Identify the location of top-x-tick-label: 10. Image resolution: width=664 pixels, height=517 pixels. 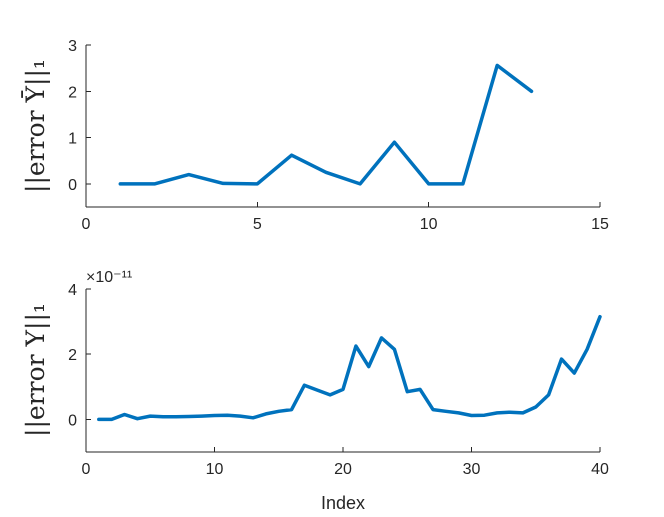
(429, 224).